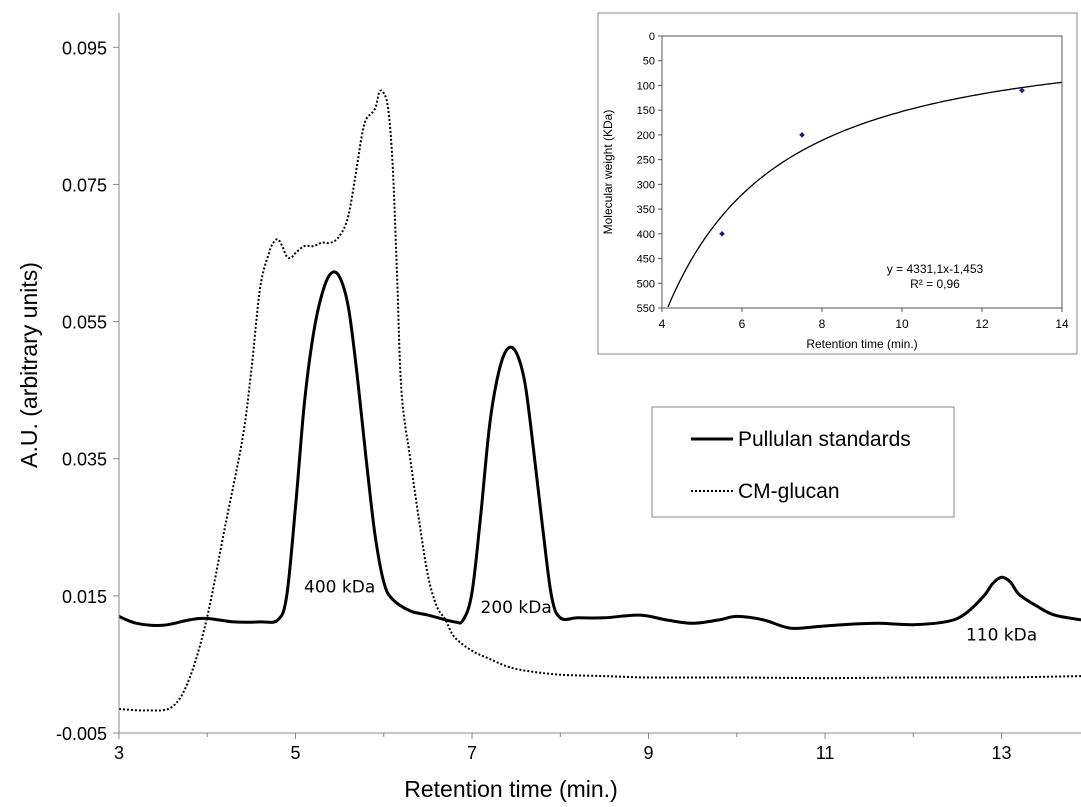  I want to click on inset-y-tick-label: 500, so click(646, 284).